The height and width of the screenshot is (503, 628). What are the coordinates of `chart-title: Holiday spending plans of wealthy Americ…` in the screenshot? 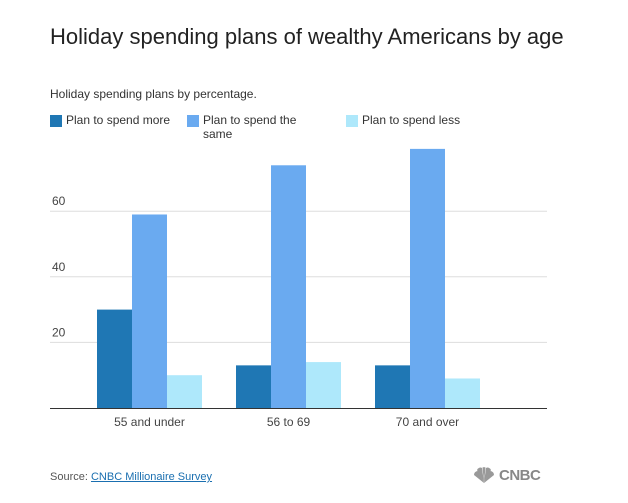 It's located at (307, 36).